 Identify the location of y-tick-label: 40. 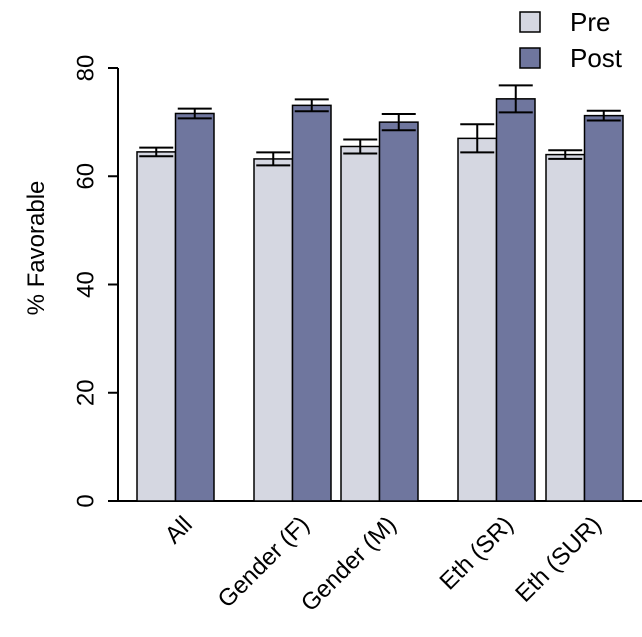
(85, 284).